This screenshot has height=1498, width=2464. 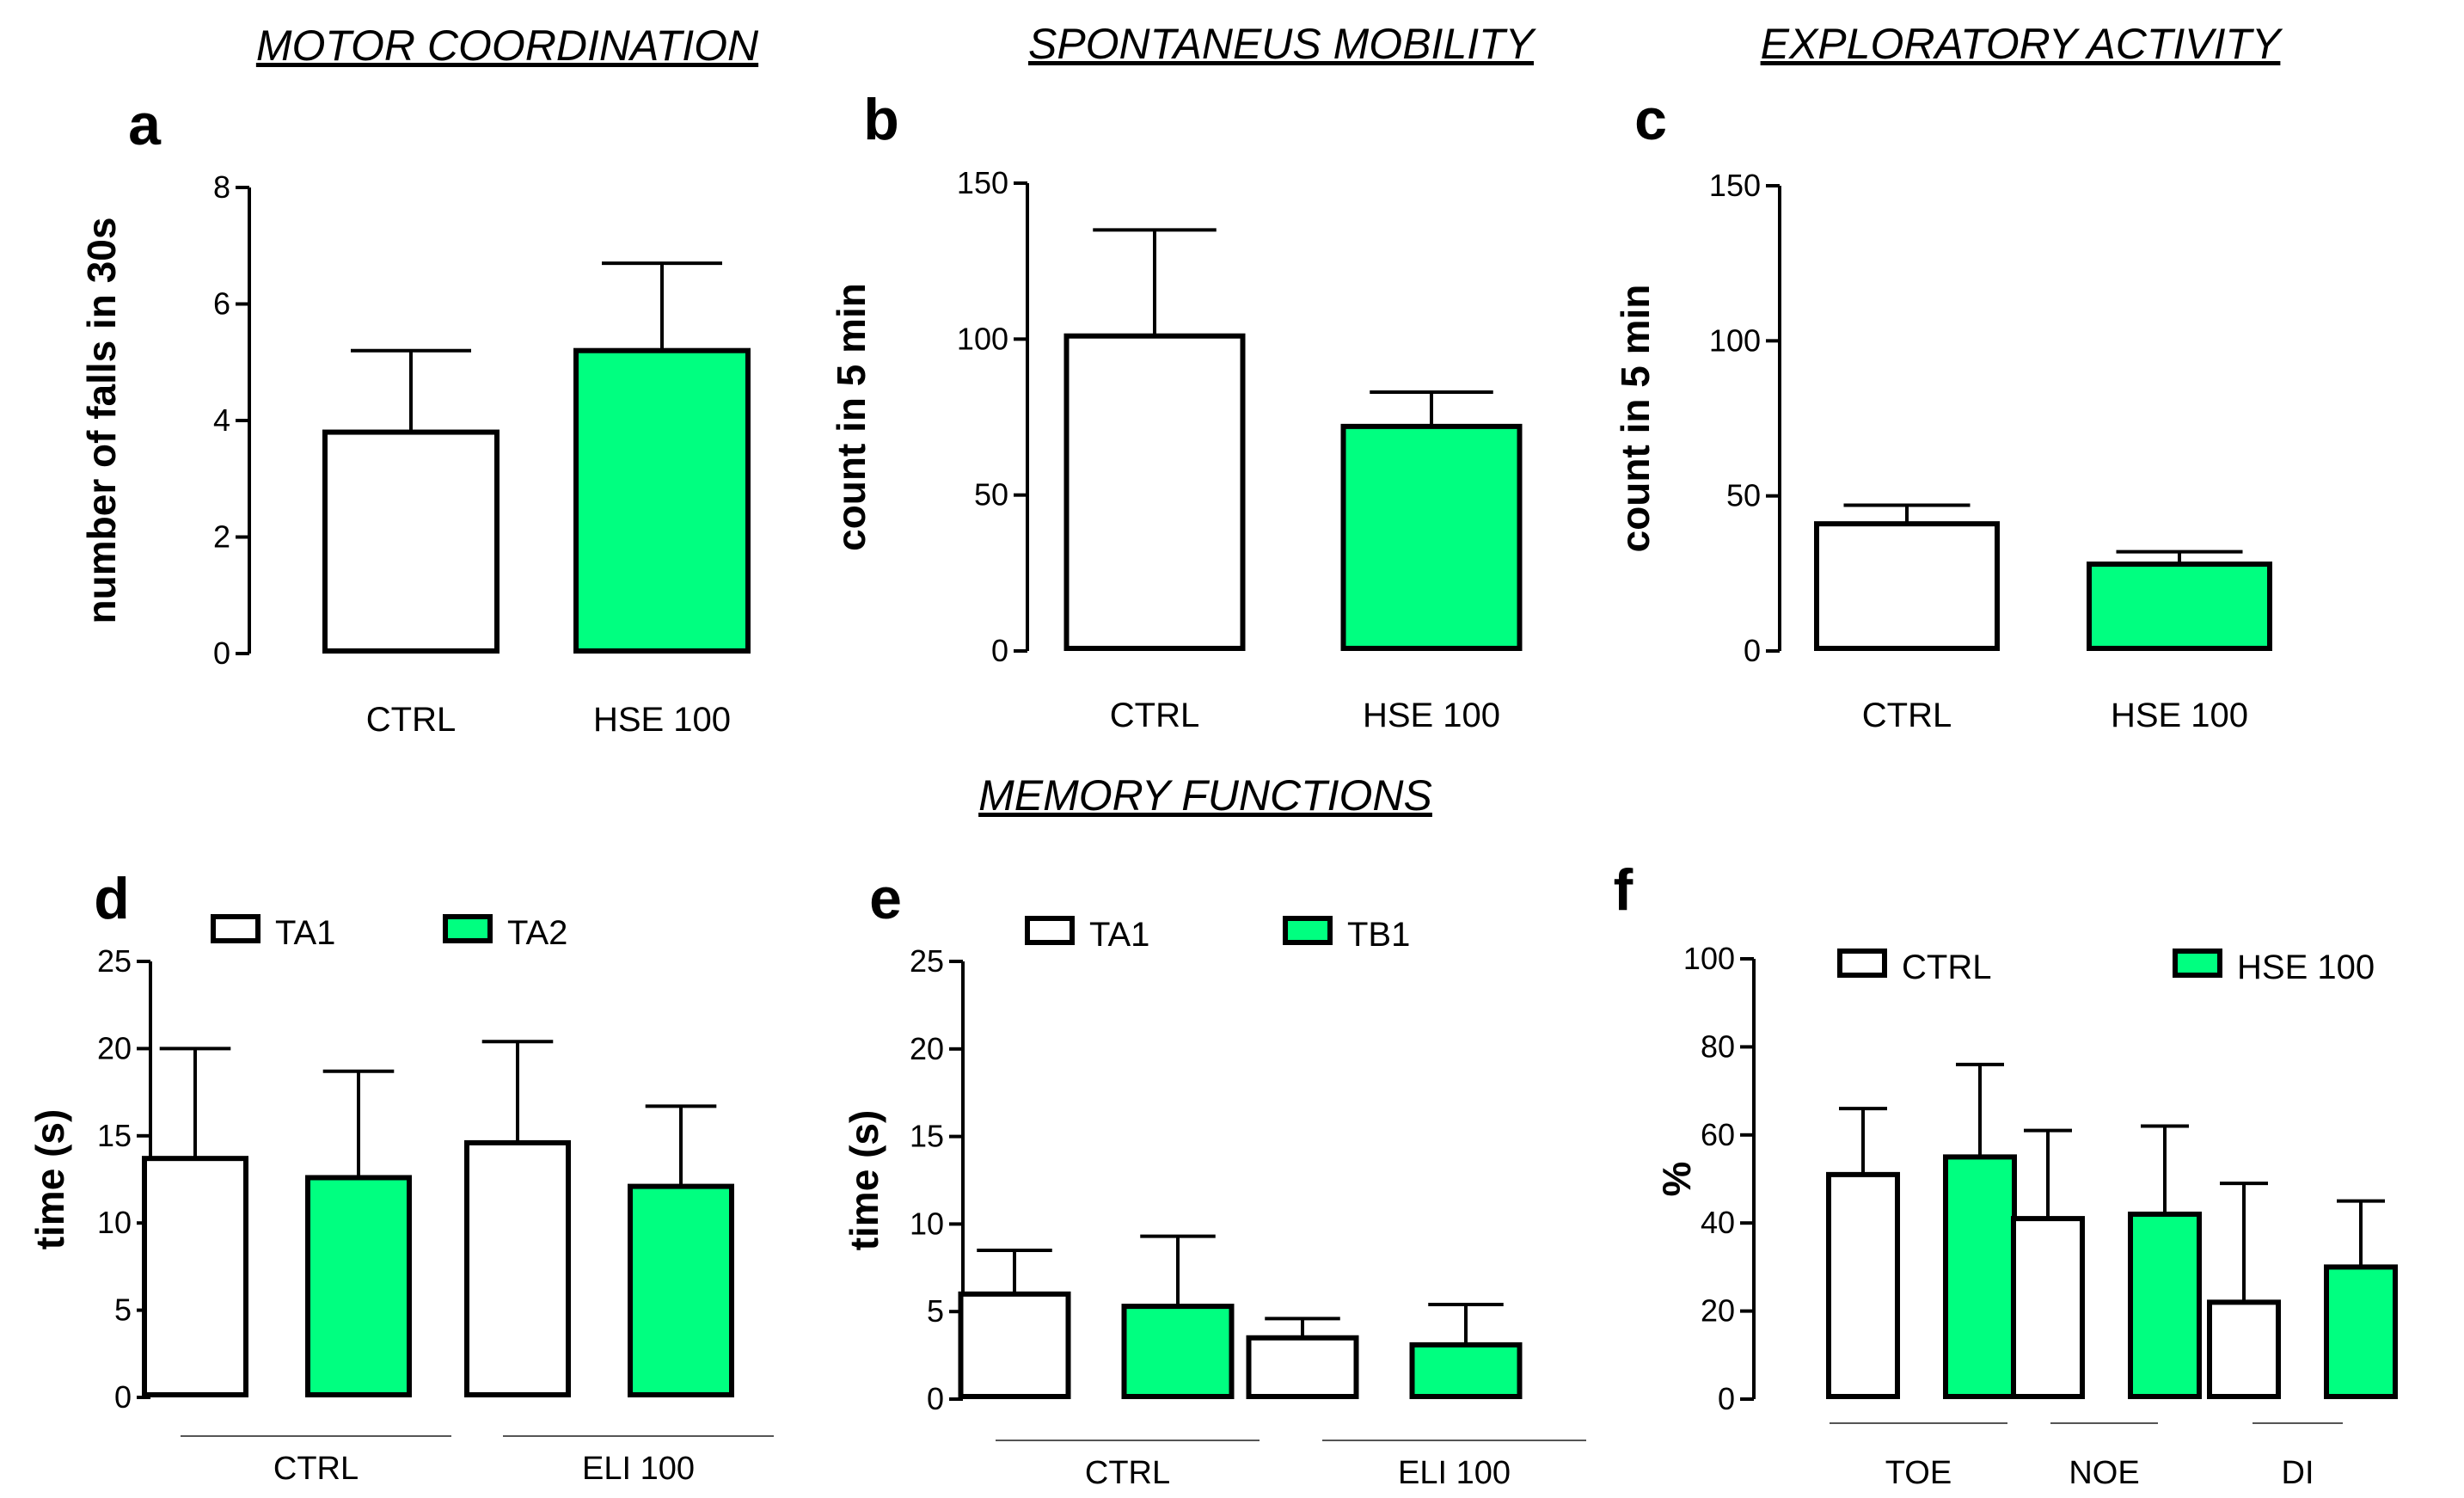 I want to click on y-tick-label: 40, so click(x=1718, y=1222).